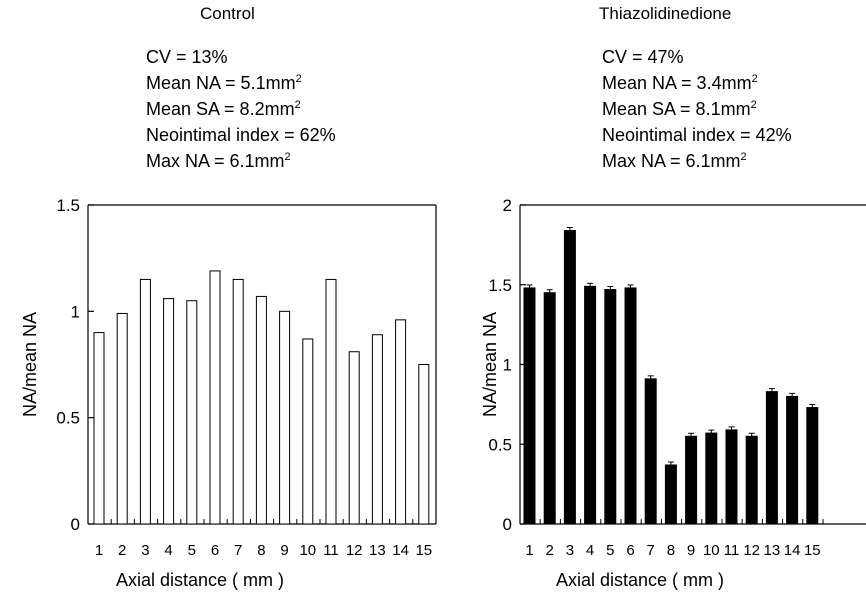  I want to click on stat-line: Mean NA = 5.1mm2, so click(224, 83).